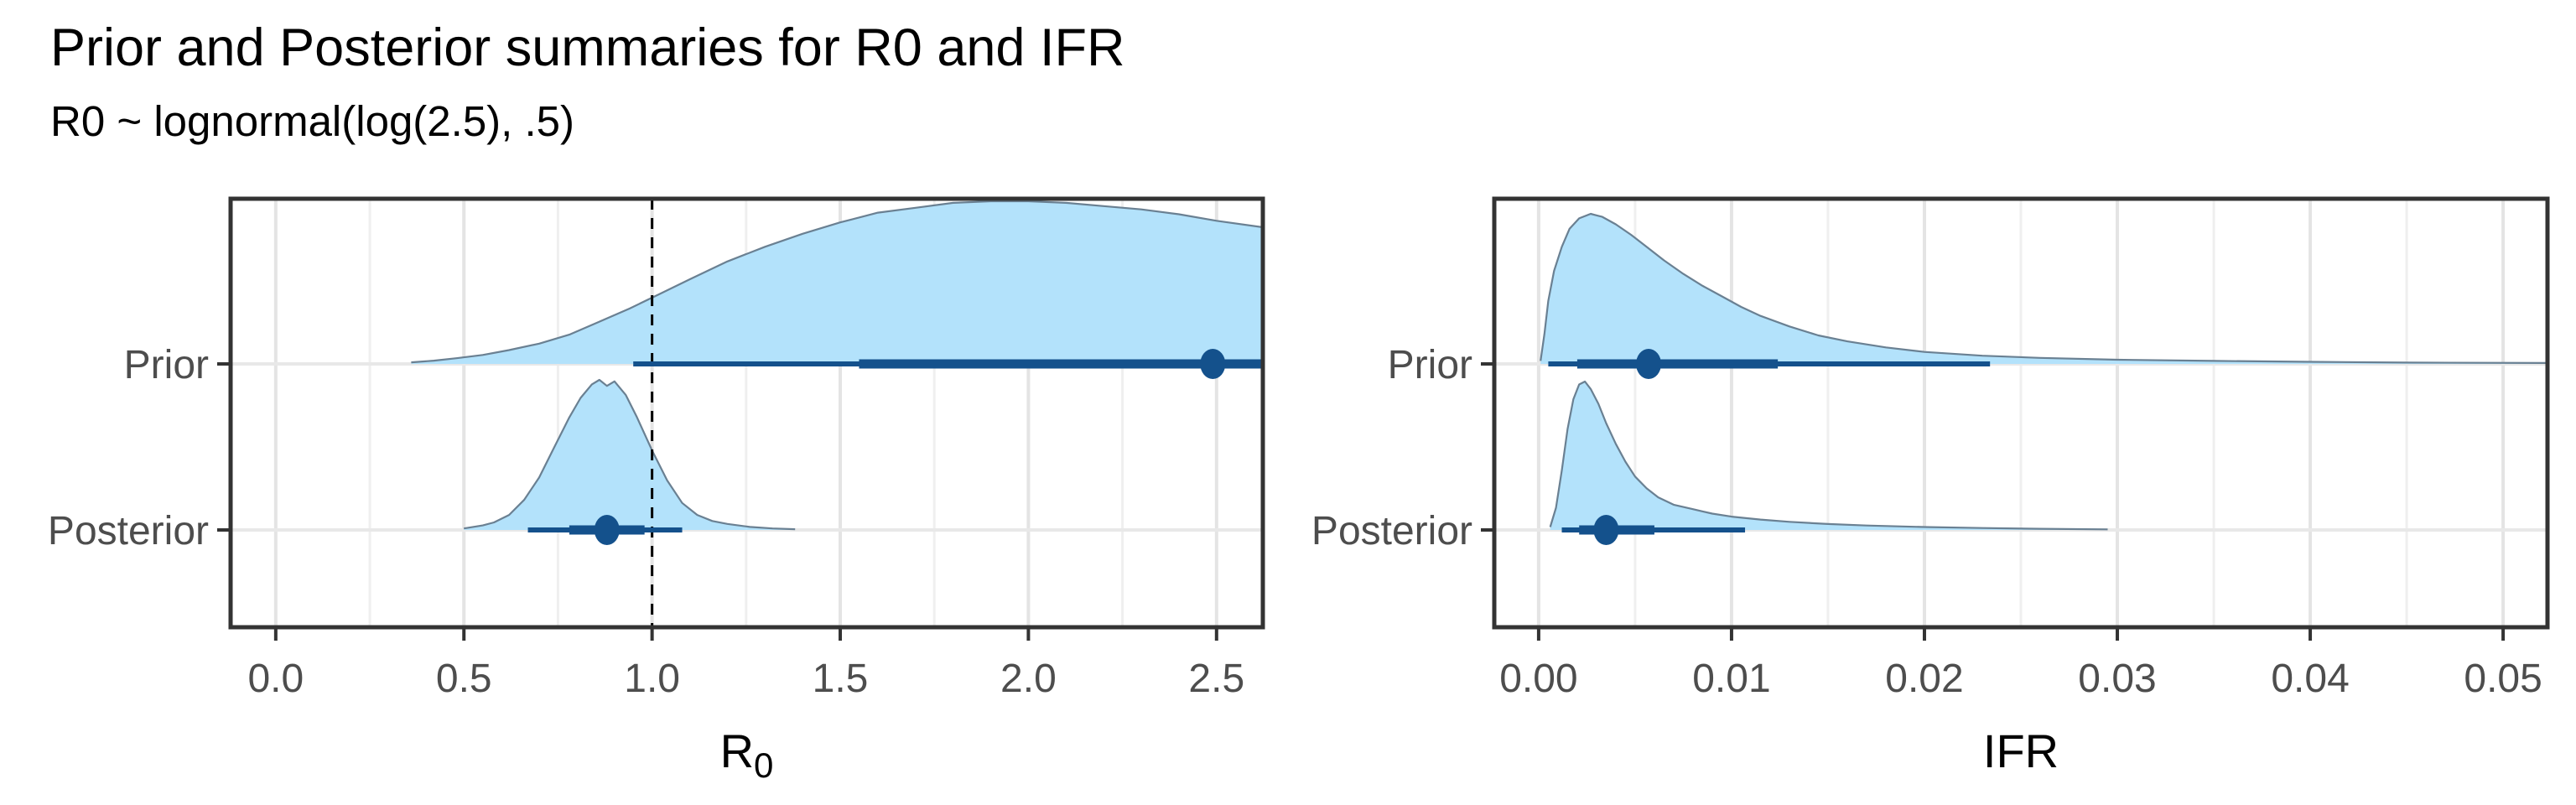  I want to click on x-tick-label: 1.0, so click(652, 679).